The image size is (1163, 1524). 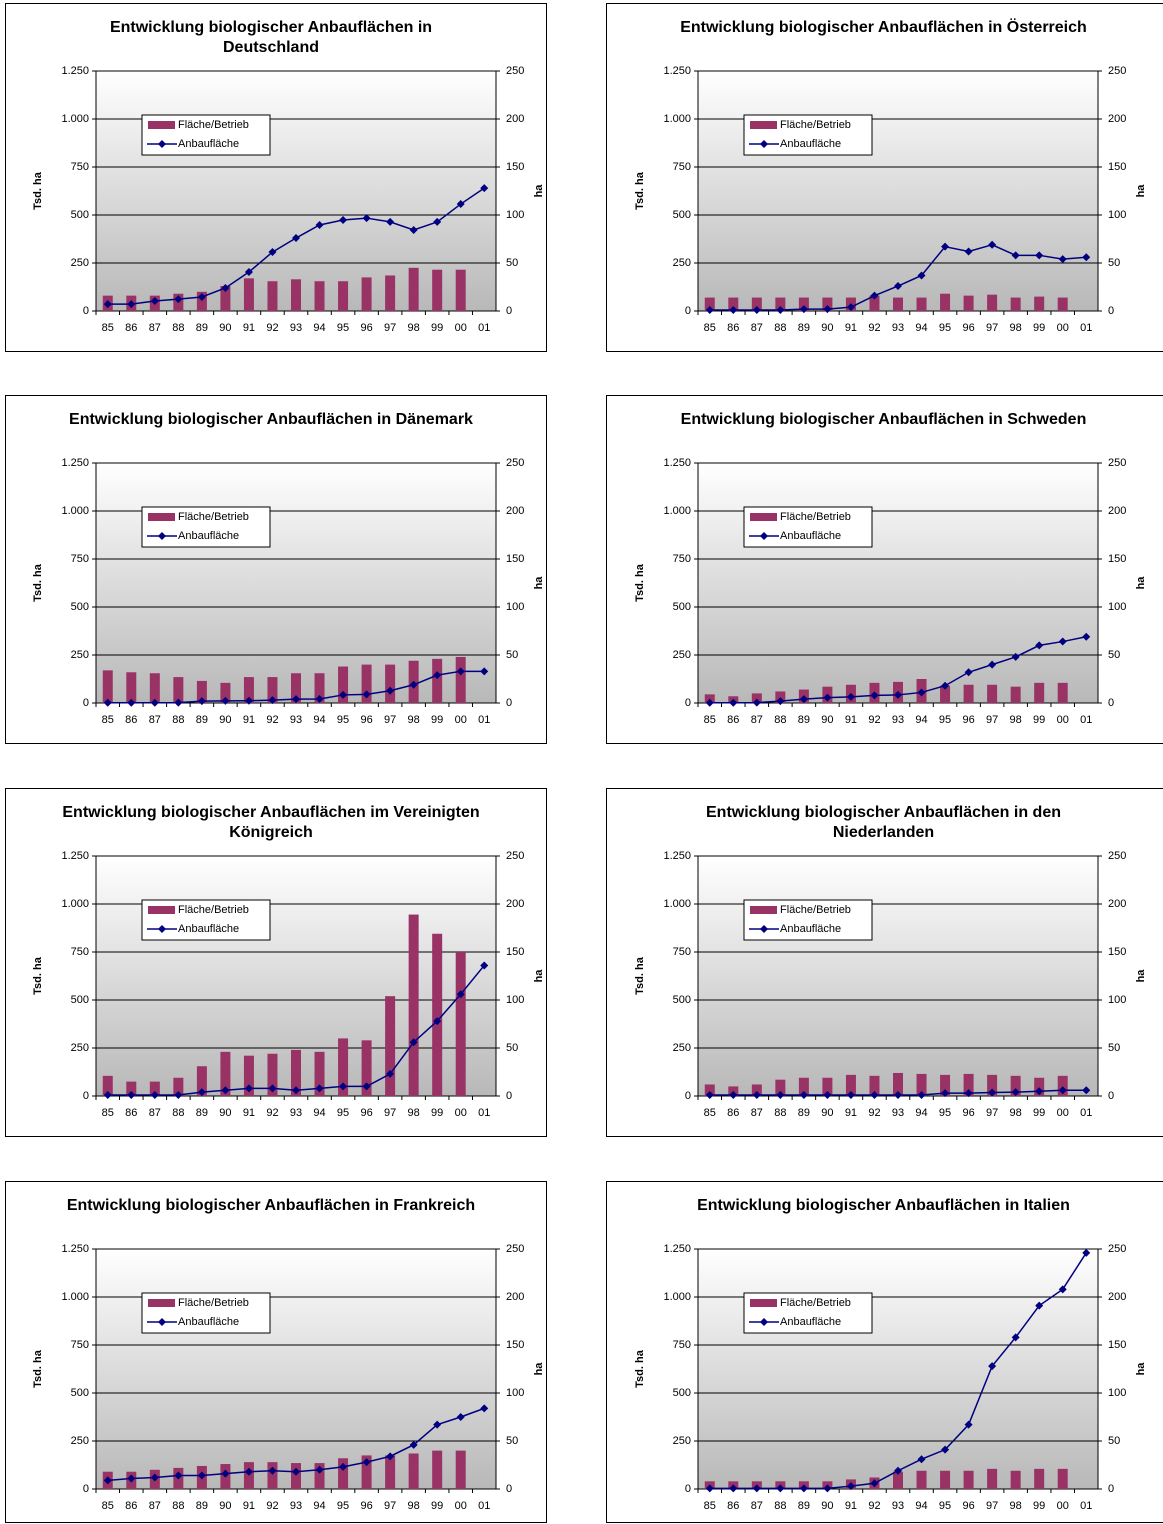 What do you see at coordinates (75, 511) in the screenshot?
I see `y-tick-label: 1.000` at bounding box center [75, 511].